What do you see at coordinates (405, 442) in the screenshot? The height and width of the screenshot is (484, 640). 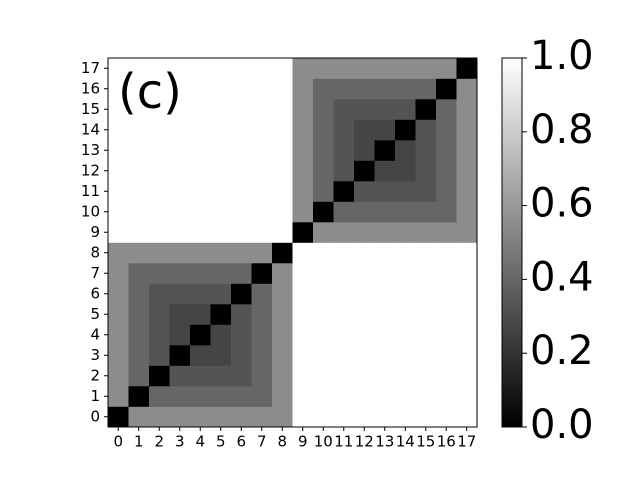 I see `x-tick-label: 14` at bounding box center [405, 442].